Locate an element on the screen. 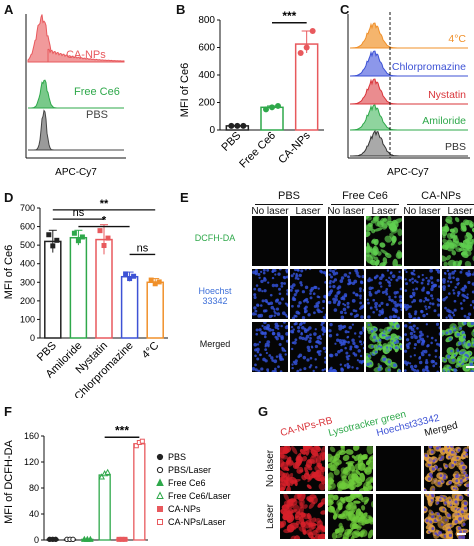  f-legend-3: Free Ce6/Laser is located at coordinates (199, 496).